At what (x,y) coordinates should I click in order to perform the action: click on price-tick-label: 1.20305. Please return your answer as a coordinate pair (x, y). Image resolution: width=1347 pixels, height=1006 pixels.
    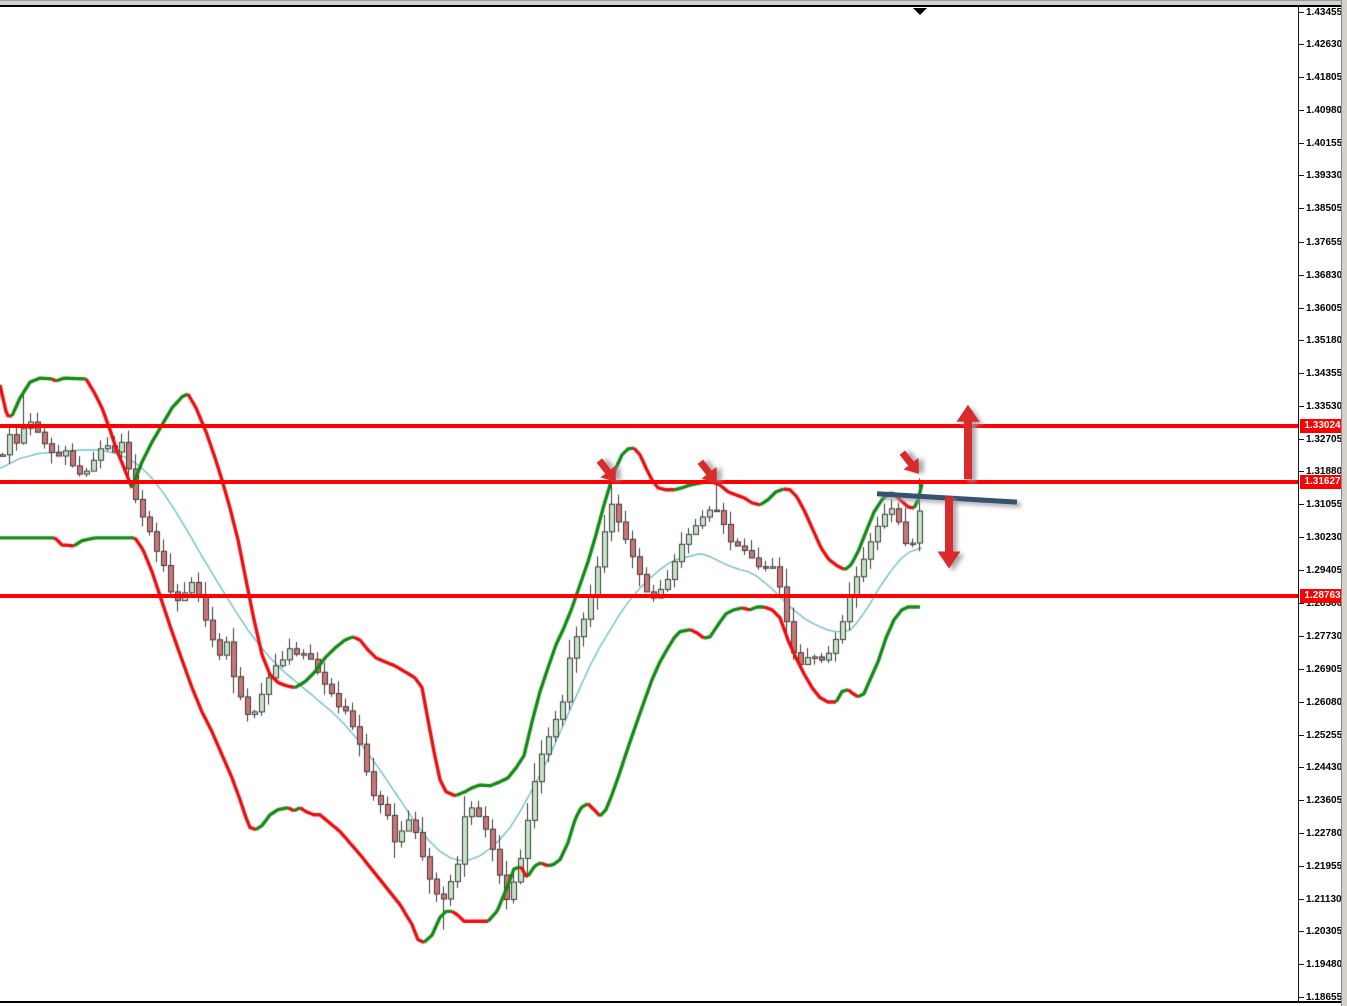
    Looking at the image, I should click on (1324, 932).